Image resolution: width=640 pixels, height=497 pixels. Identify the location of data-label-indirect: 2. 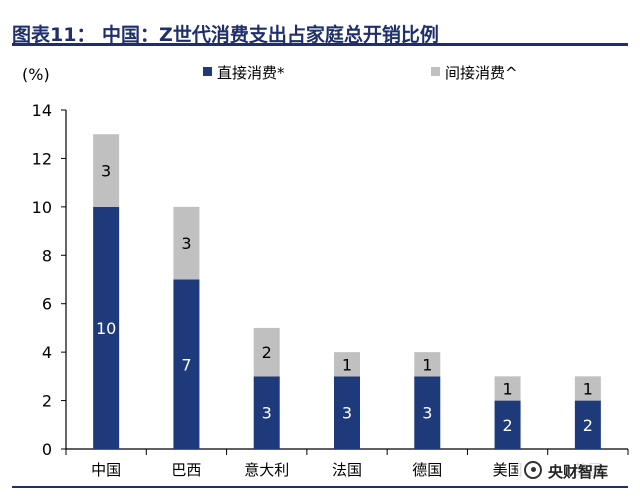
(267, 352).